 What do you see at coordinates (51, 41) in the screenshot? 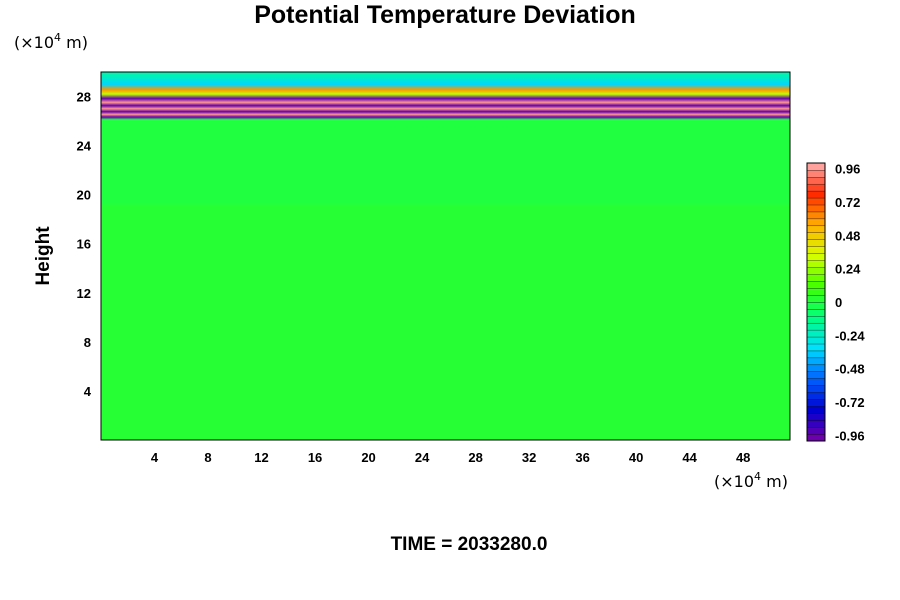
I see `y-unit-label: (×104 m)` at bounding box center [51, 41].